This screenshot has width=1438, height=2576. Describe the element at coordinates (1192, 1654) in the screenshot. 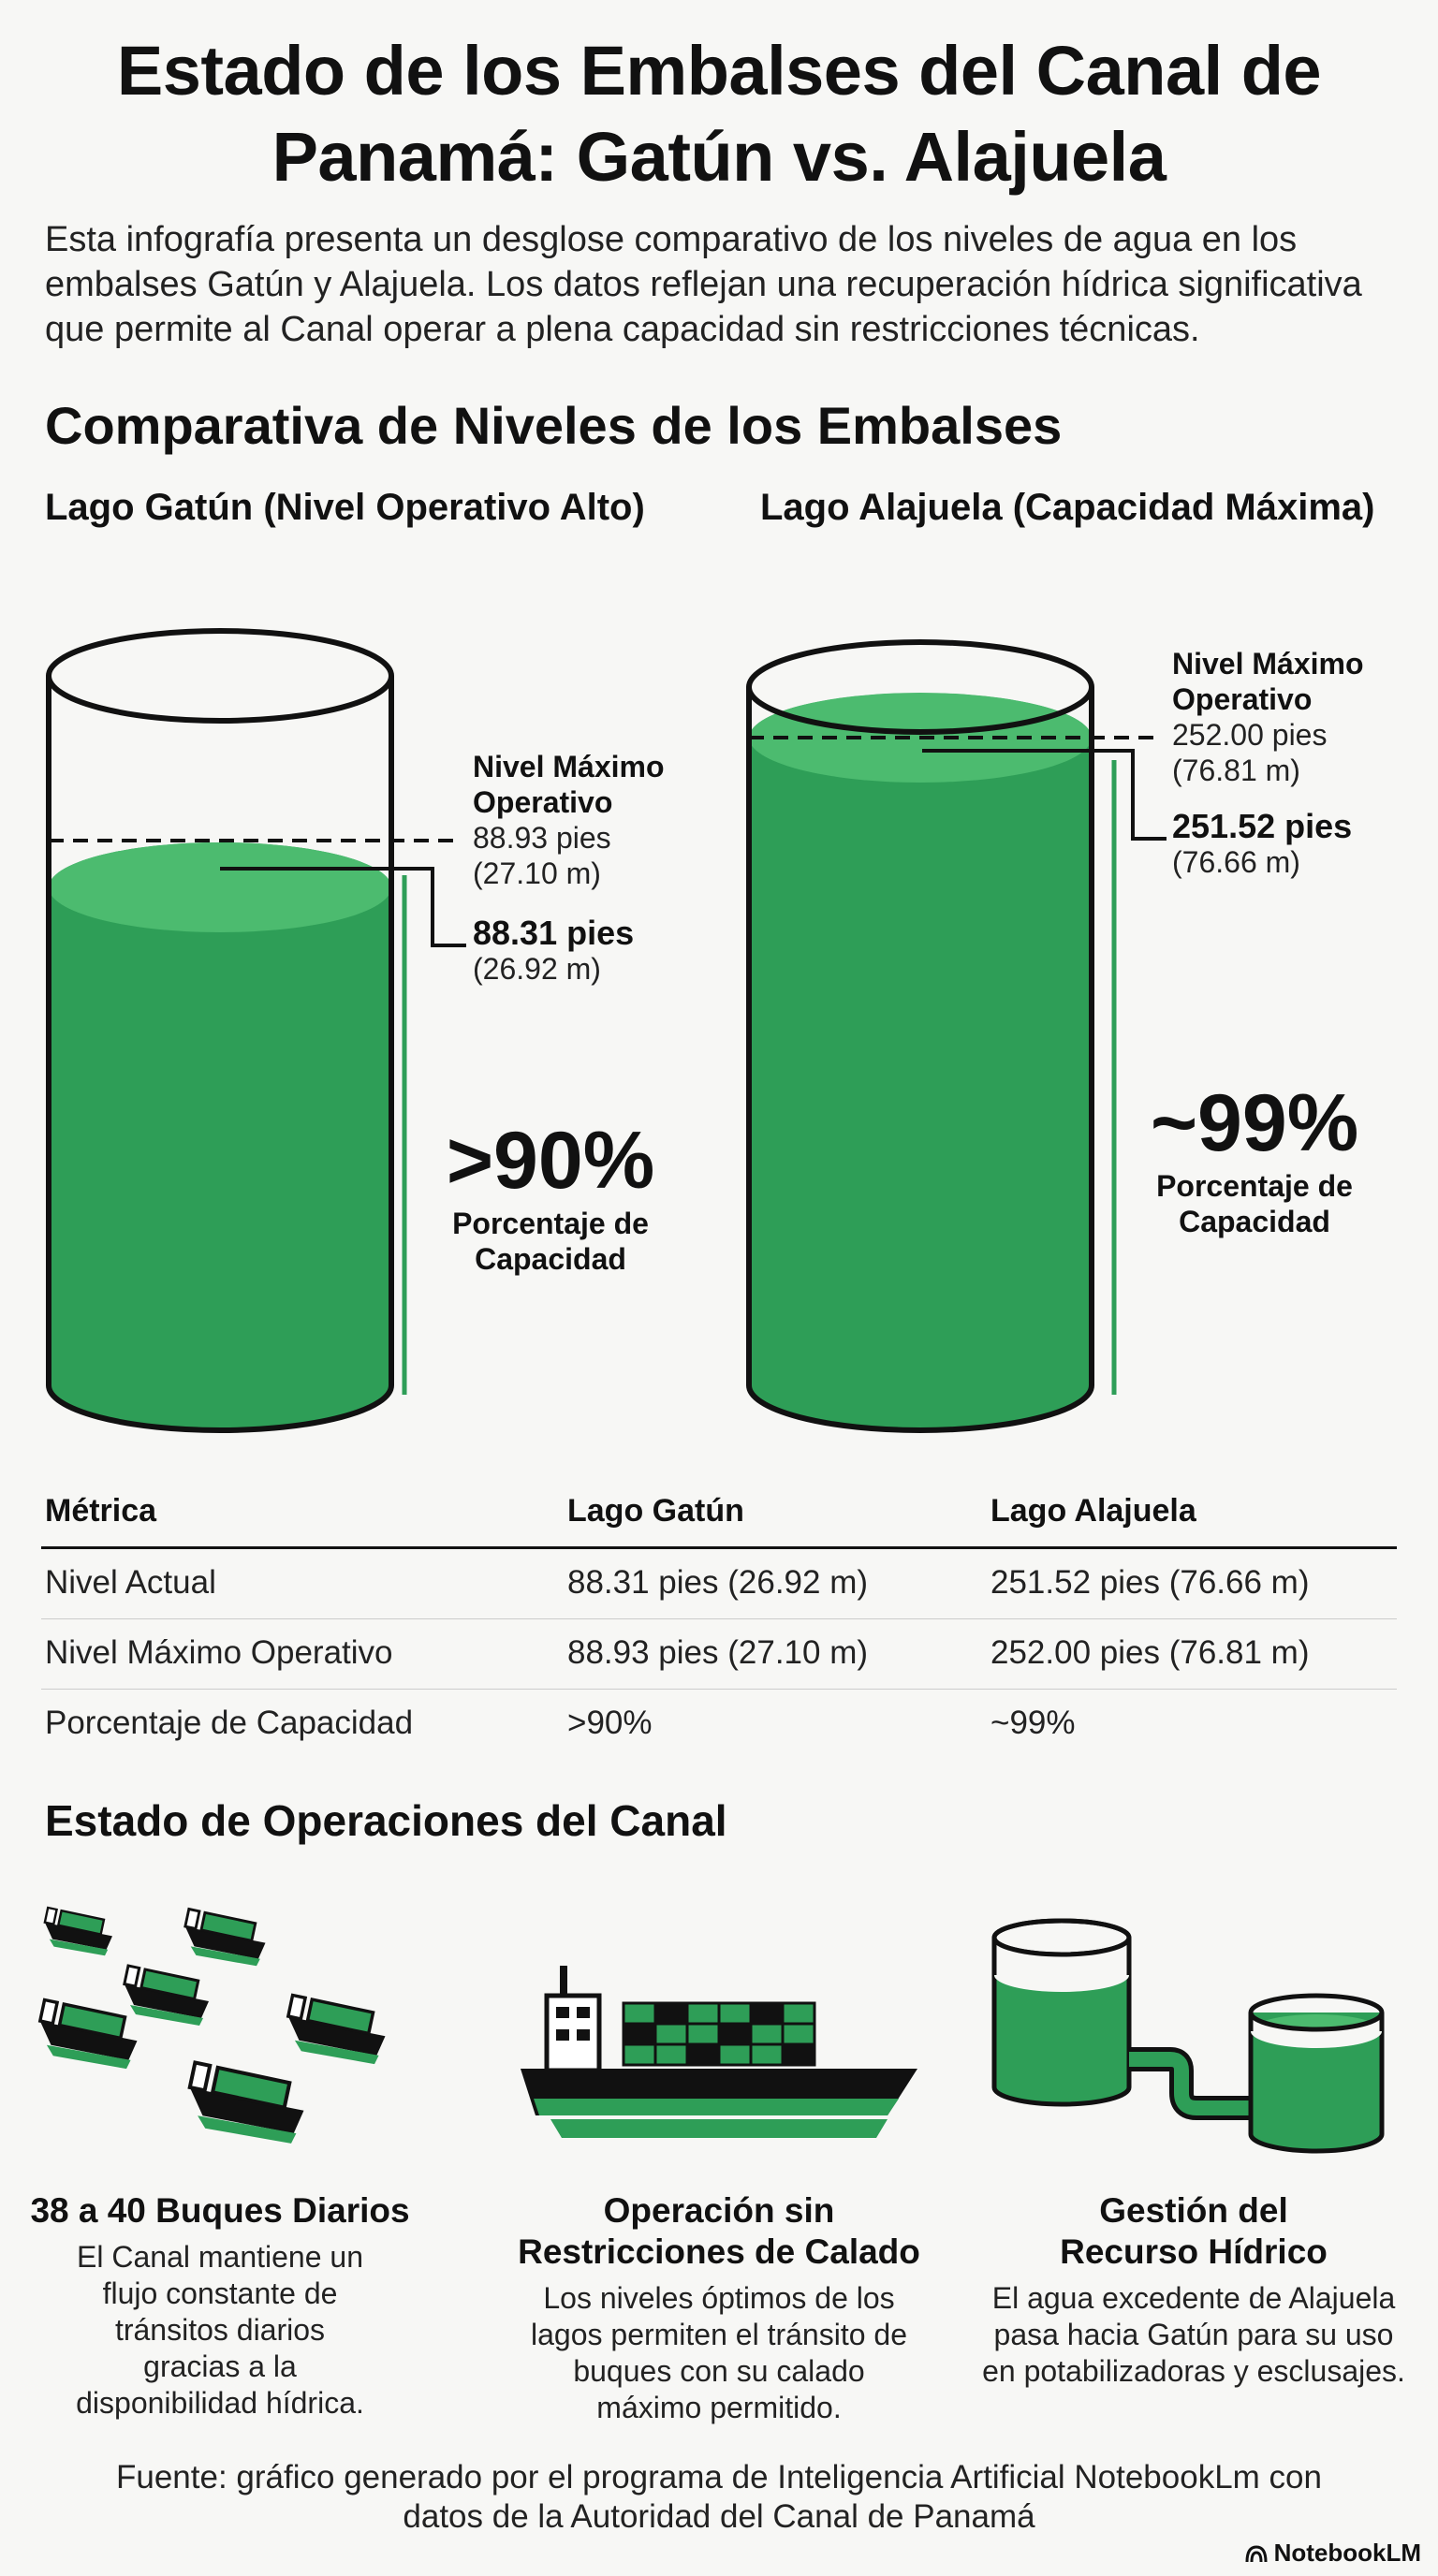

I see `table-cell: 252.00 pies (76.81 m)` at that location.